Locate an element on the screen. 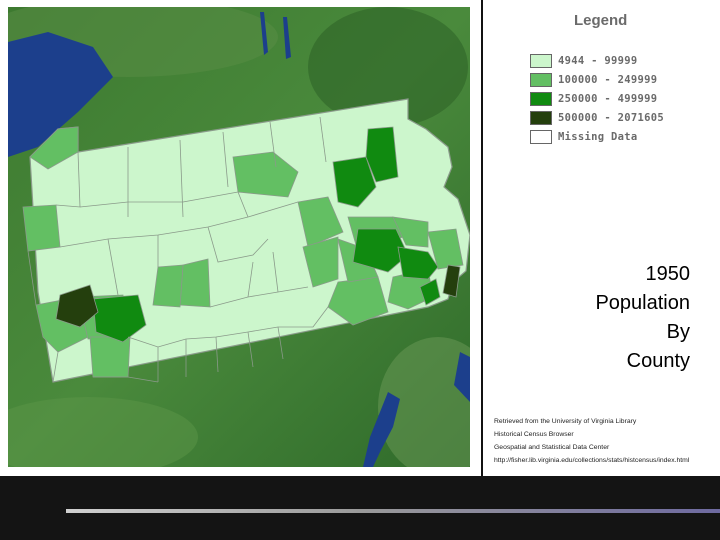 The height and width of the screenshot is (540, 720). footer-bar is located at coordinates (360, 508).